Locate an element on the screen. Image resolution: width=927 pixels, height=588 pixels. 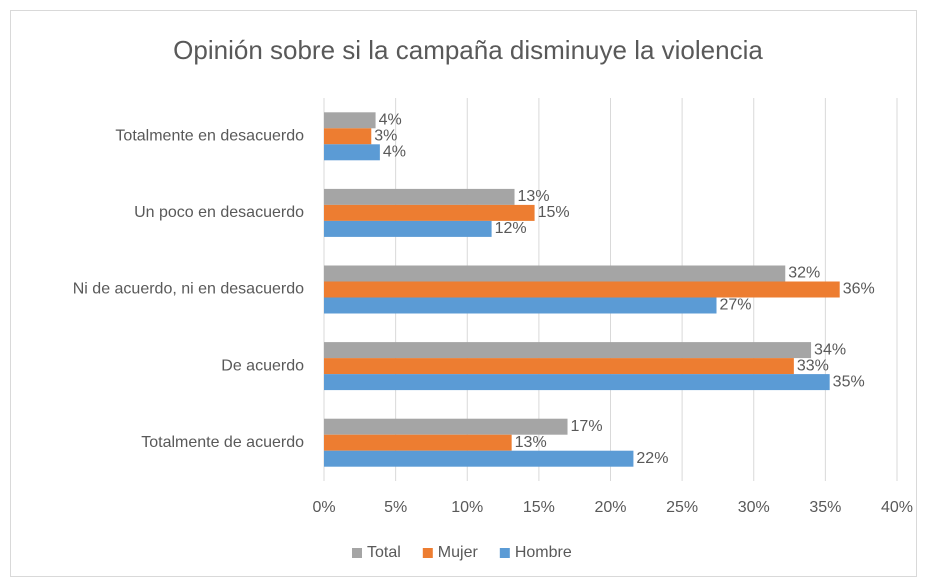
x-tick-label: 5% is located at coordinates (395, 507).